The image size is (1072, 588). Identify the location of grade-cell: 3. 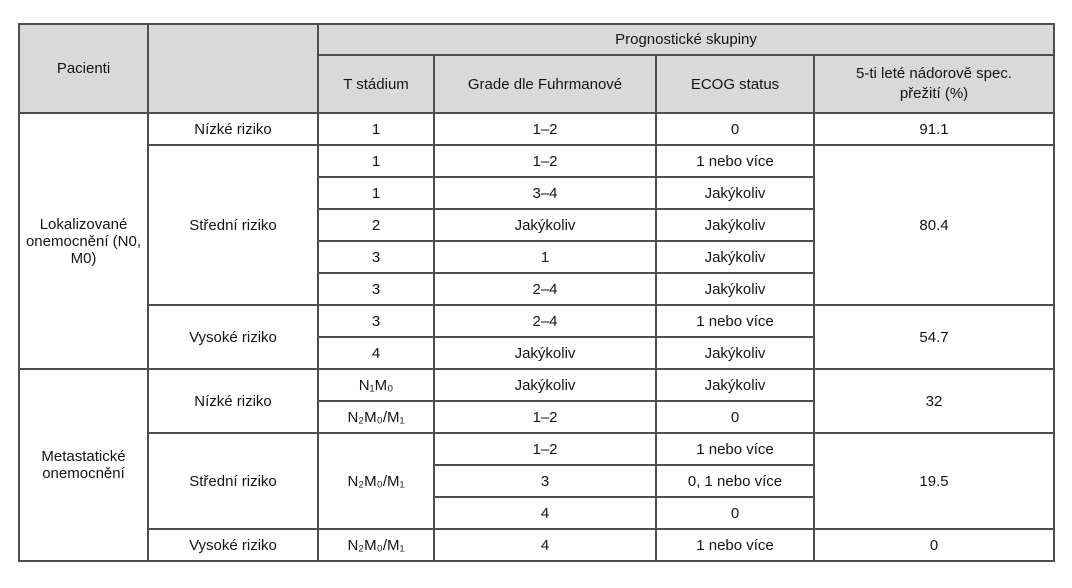
(545, 481).